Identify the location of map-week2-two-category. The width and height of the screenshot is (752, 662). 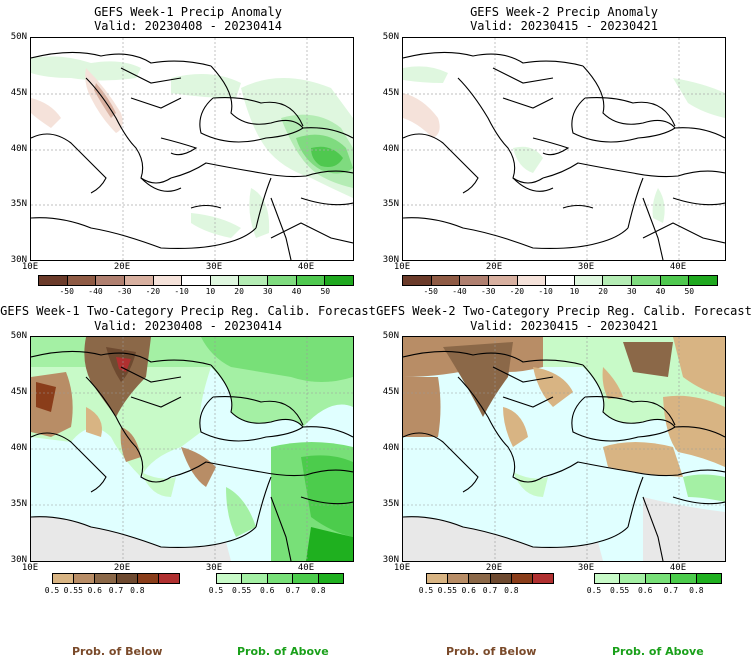
(564, 449).